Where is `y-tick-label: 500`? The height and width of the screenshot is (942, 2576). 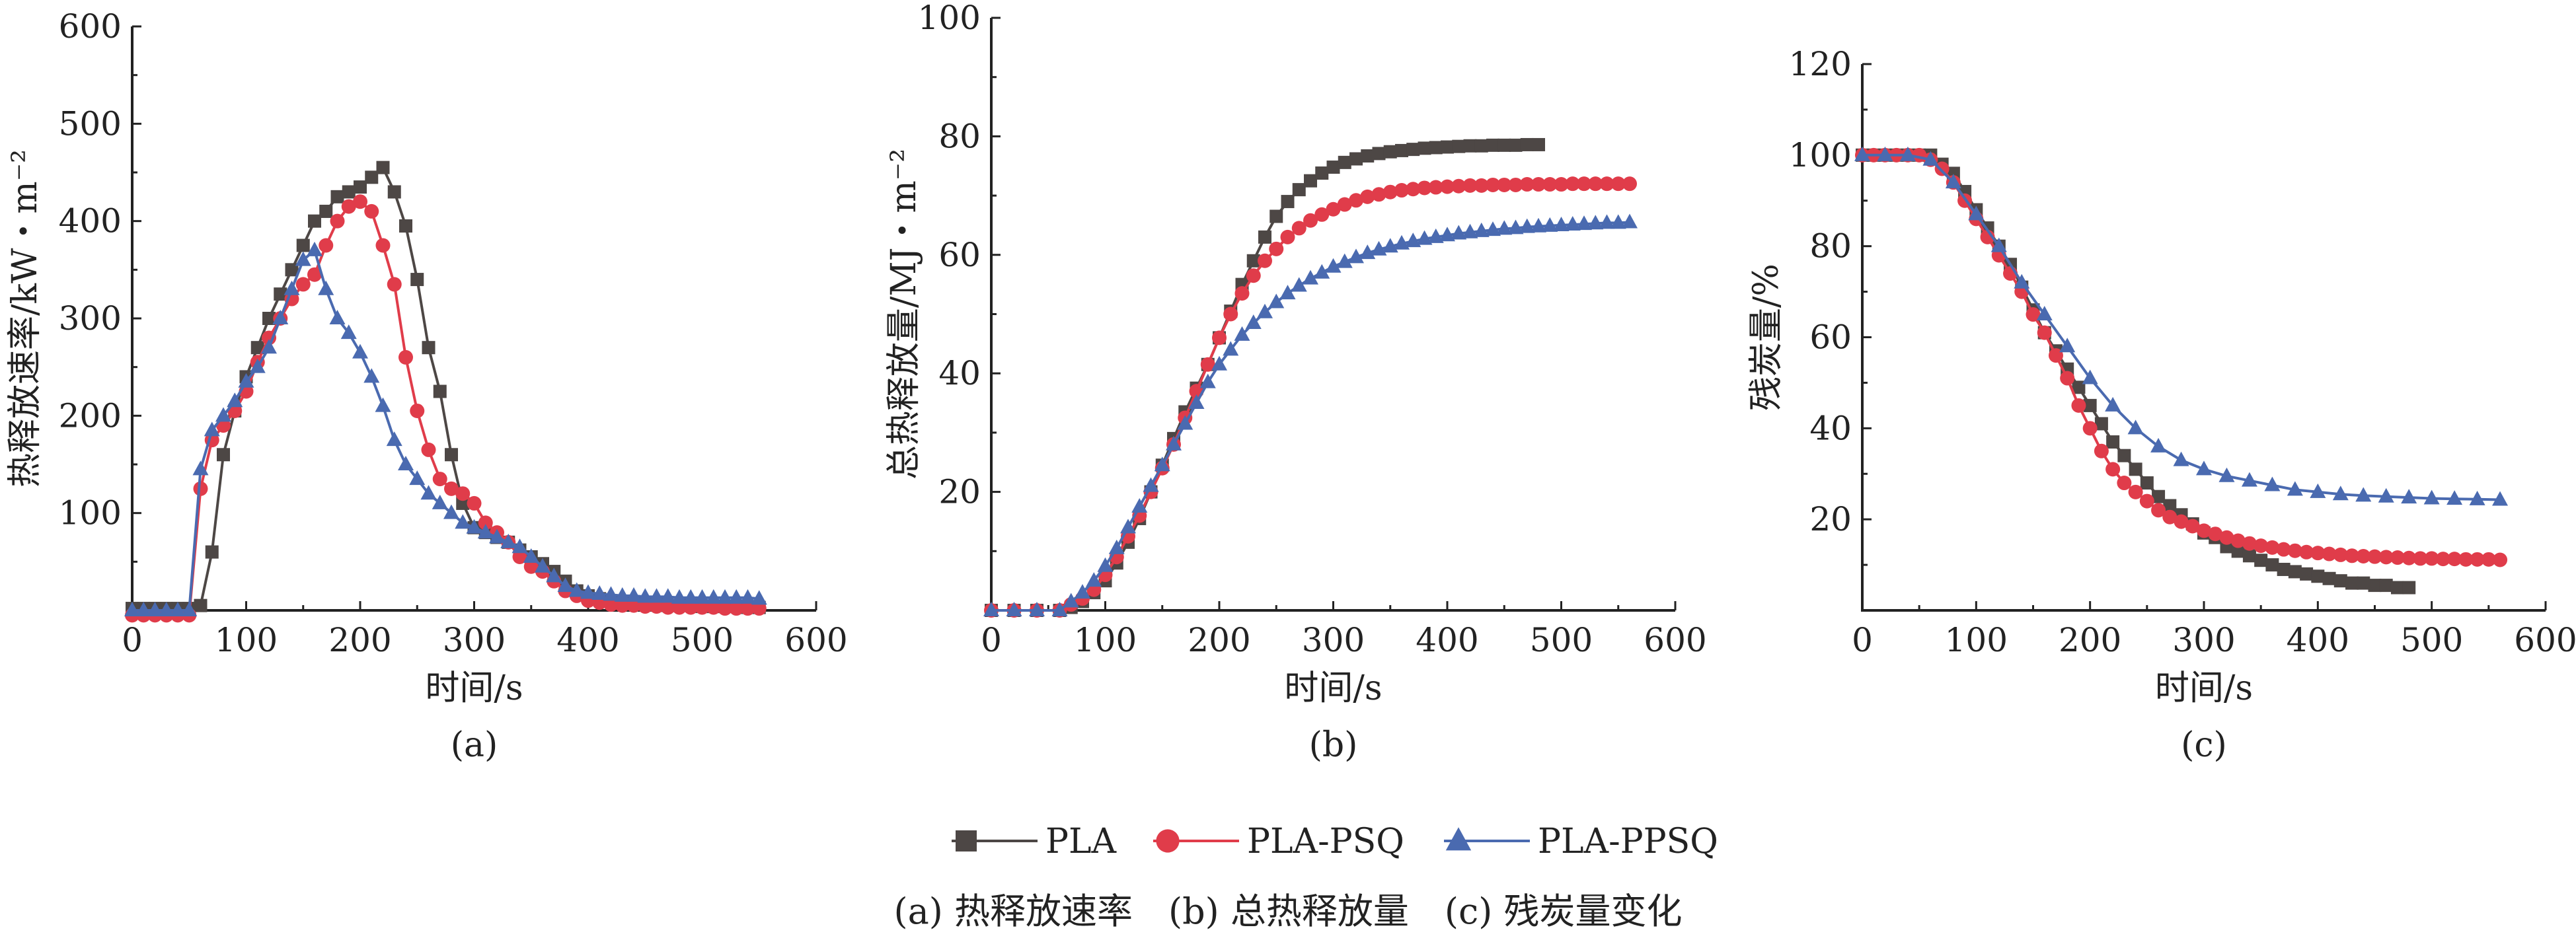
y-tick-label: 500 is located at coordinates (91, 123).